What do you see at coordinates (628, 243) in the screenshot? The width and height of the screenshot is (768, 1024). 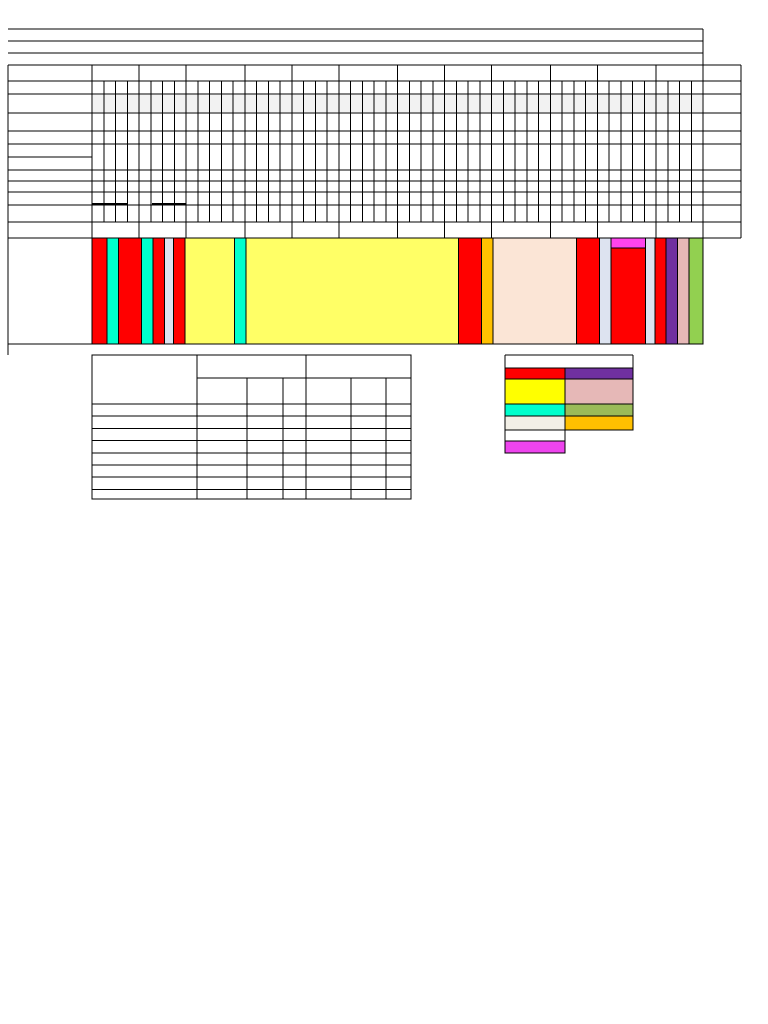 I see `schedule-bar-cap` at bounding box center [628, 243].